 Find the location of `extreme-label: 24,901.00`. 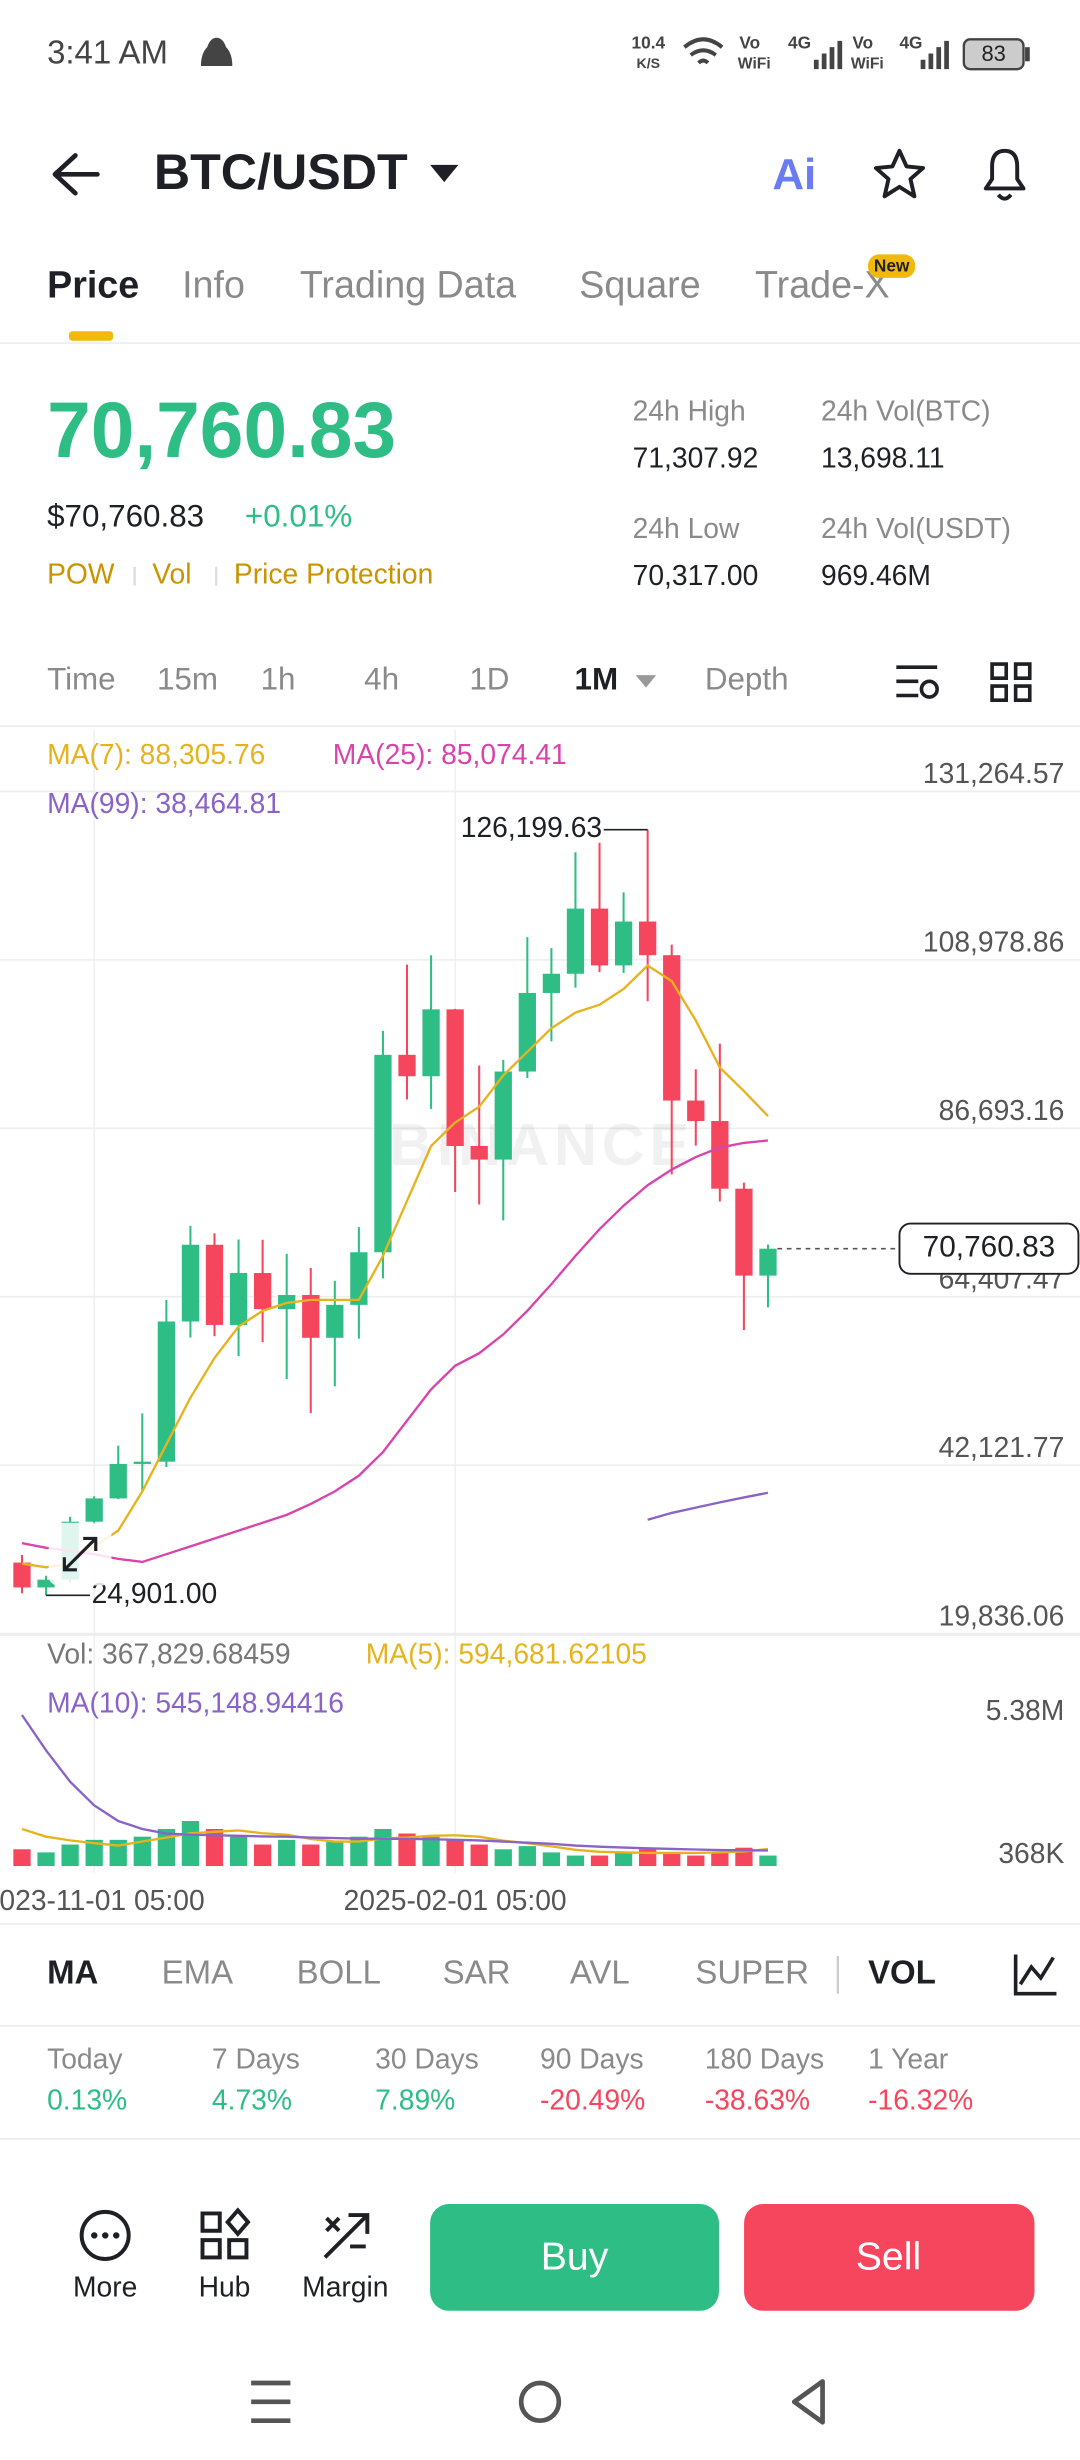

extreme-label: 24,901.00 is located at coordinates (155, 1593).